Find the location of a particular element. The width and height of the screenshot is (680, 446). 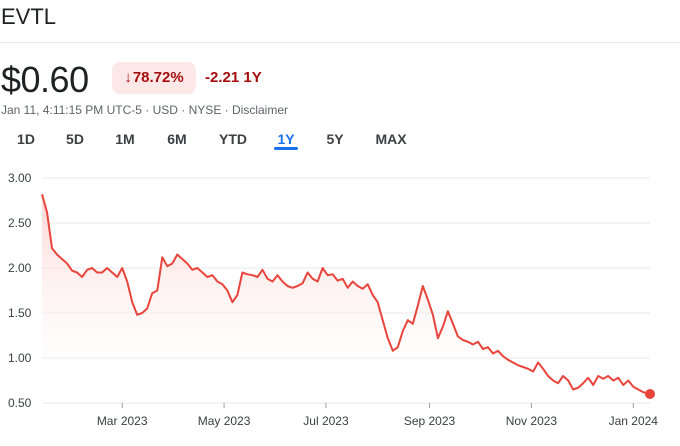

arrow-down-icon: ↓ is located at coordinates (128, 77).